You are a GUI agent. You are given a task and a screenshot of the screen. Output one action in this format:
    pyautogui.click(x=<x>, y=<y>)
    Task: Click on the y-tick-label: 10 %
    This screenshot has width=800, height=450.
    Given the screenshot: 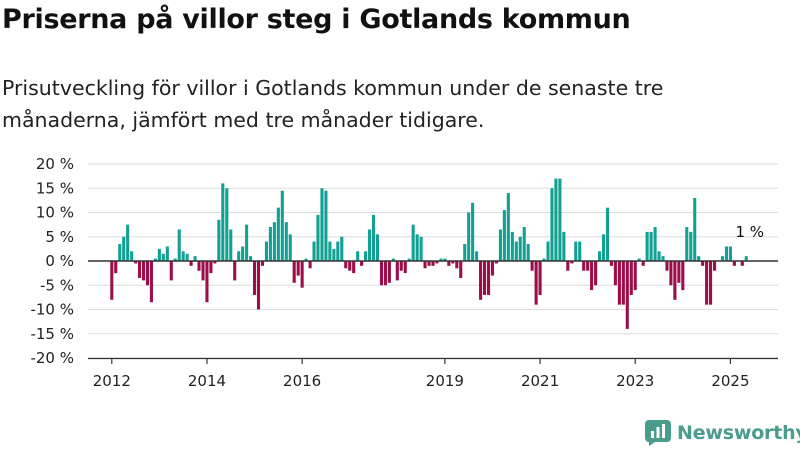 What is the action you would take?
    pyautogui.click(x=55, y=213)
    